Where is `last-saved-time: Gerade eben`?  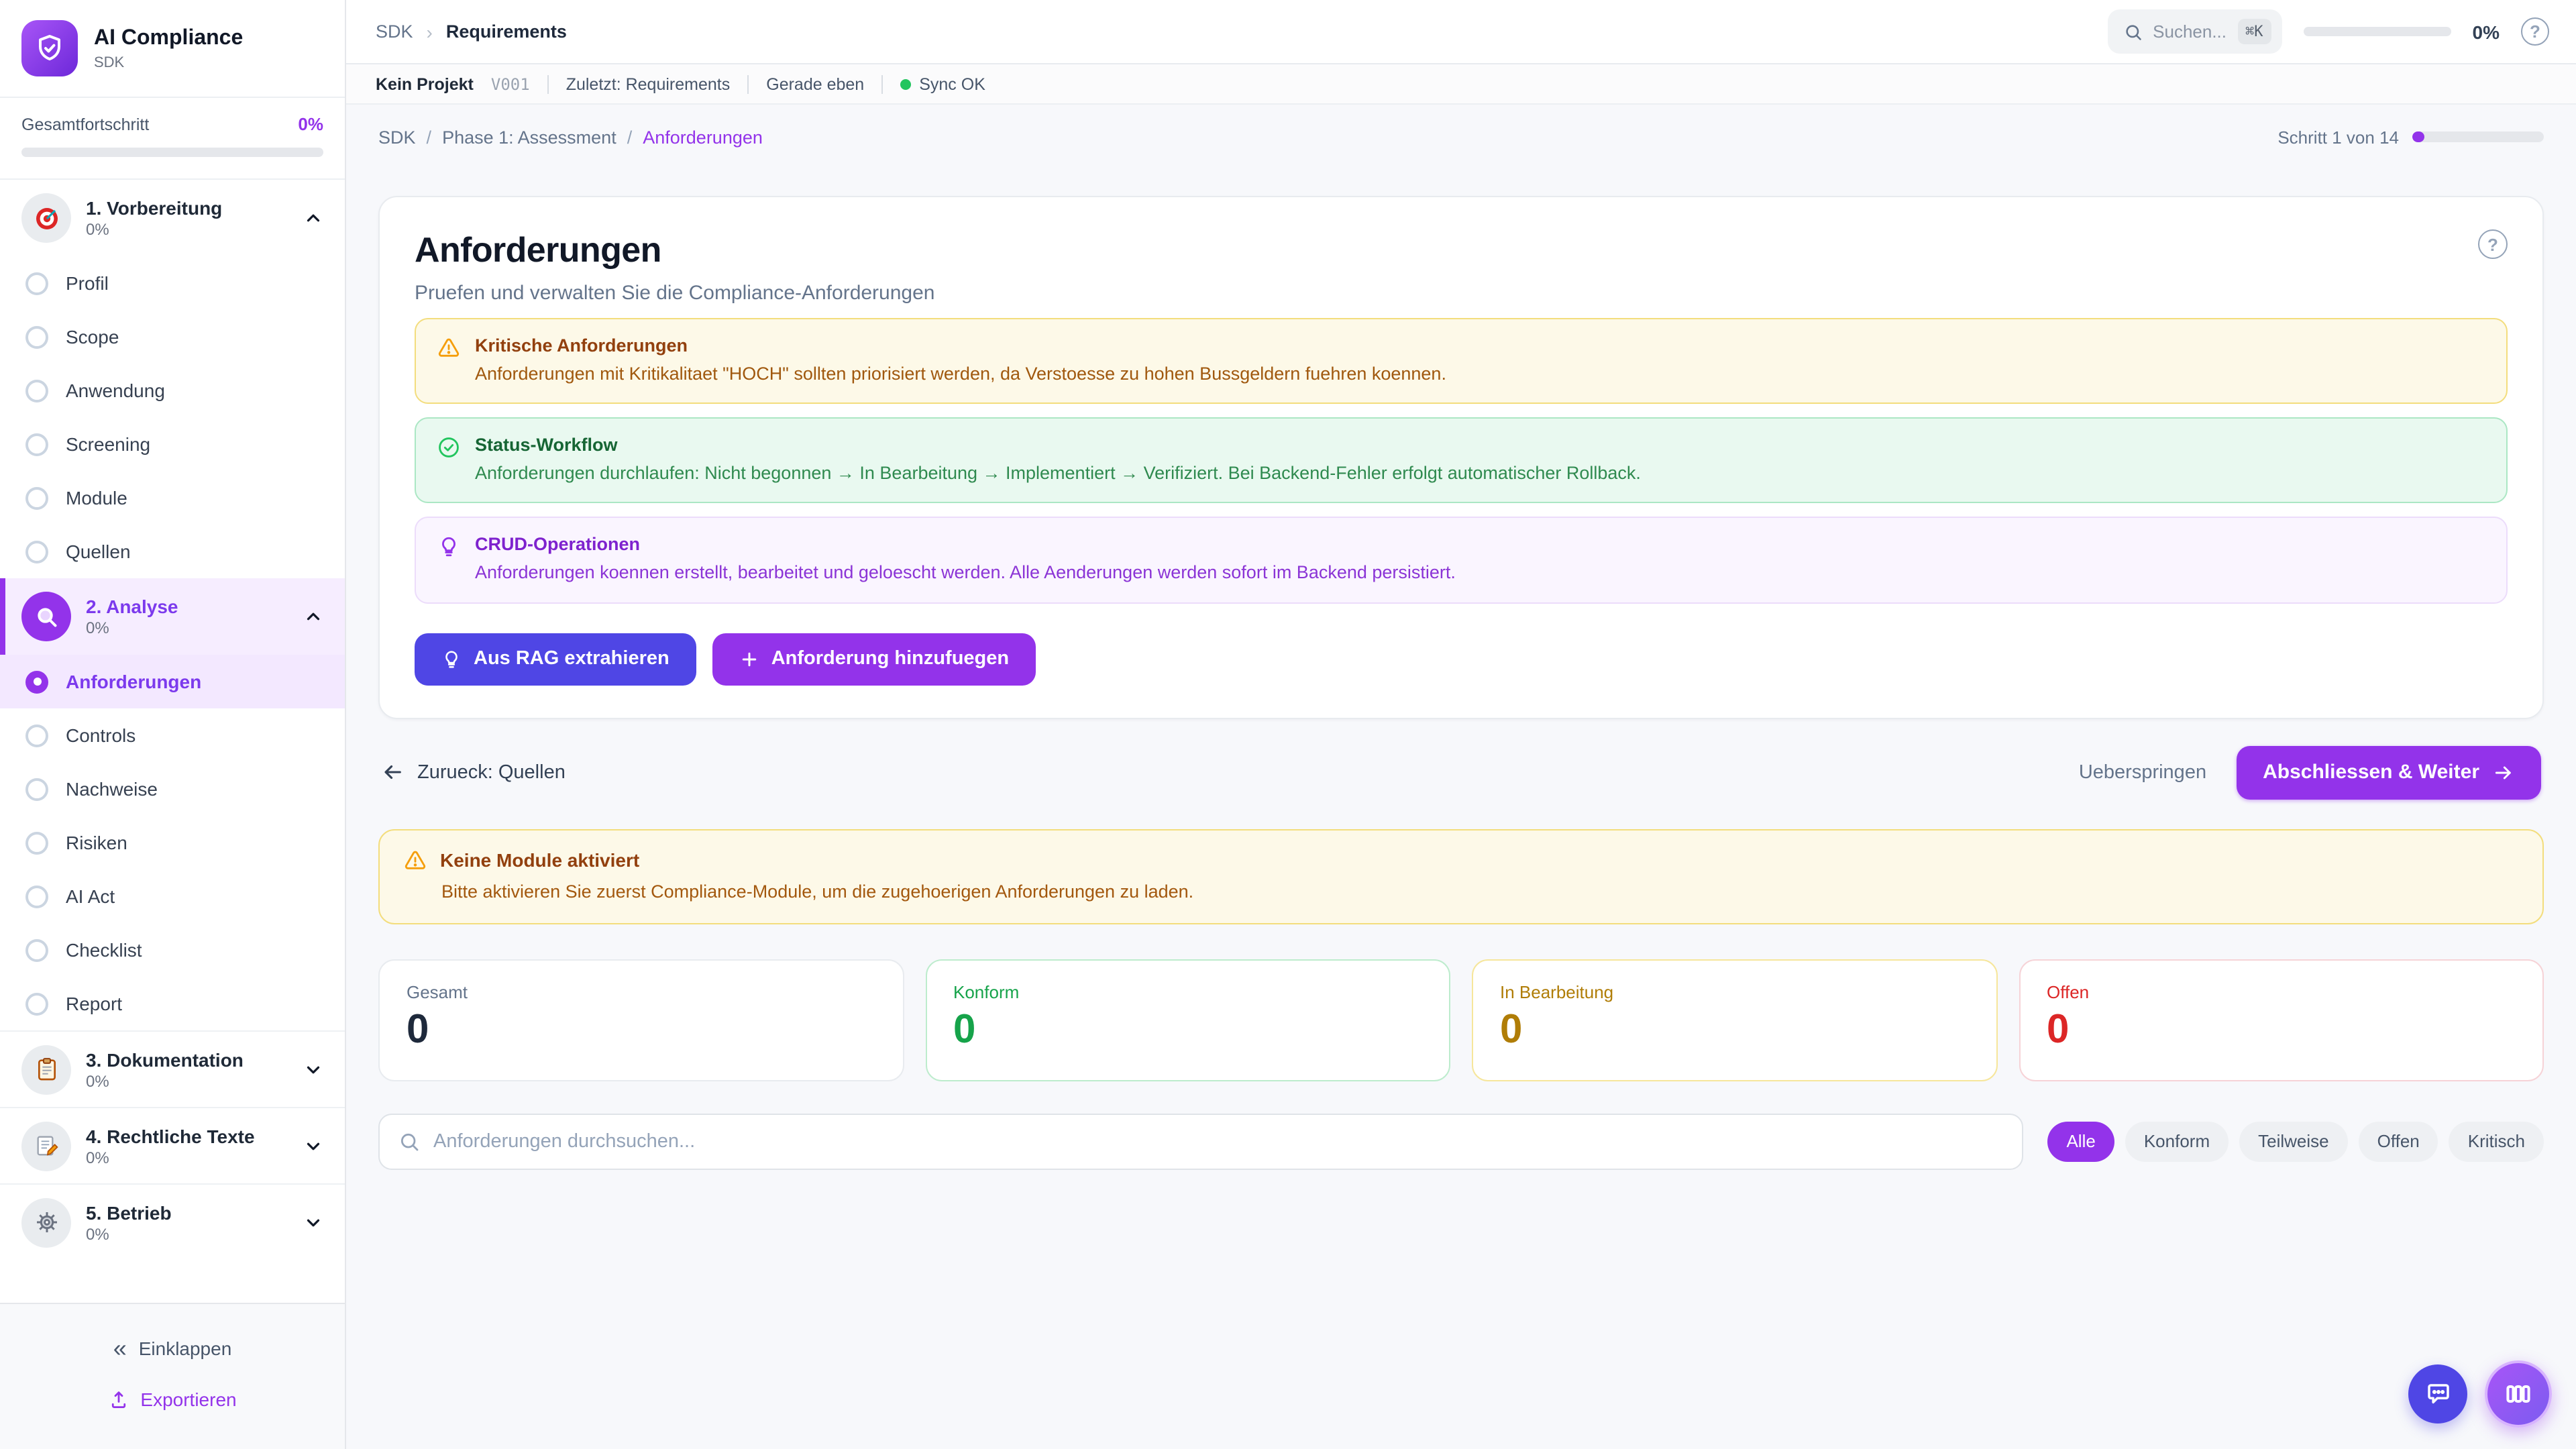
last-saved-time: Gerade eben is located at coordinates (815, 83).